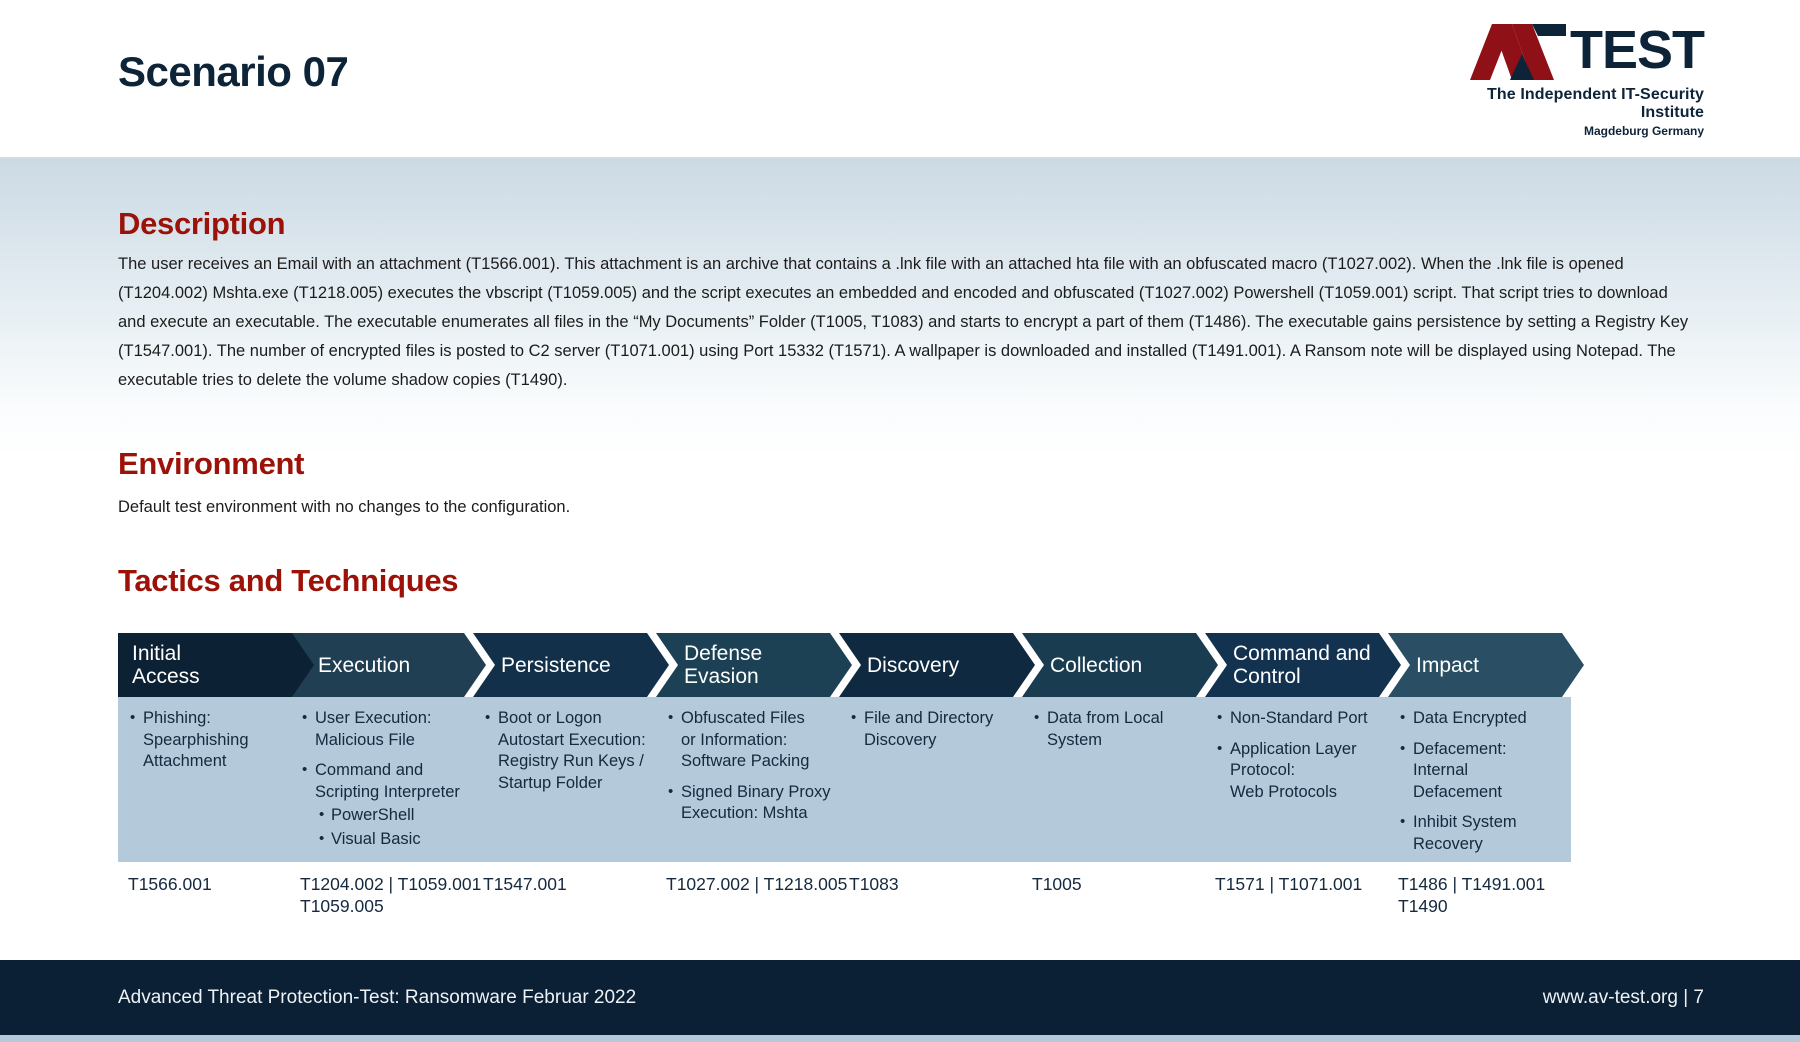  What do you see at coordinates (1480, 718) in the screenshot?
I see `technique-item: Data Encrypted` at bounding box center [1480, 718].